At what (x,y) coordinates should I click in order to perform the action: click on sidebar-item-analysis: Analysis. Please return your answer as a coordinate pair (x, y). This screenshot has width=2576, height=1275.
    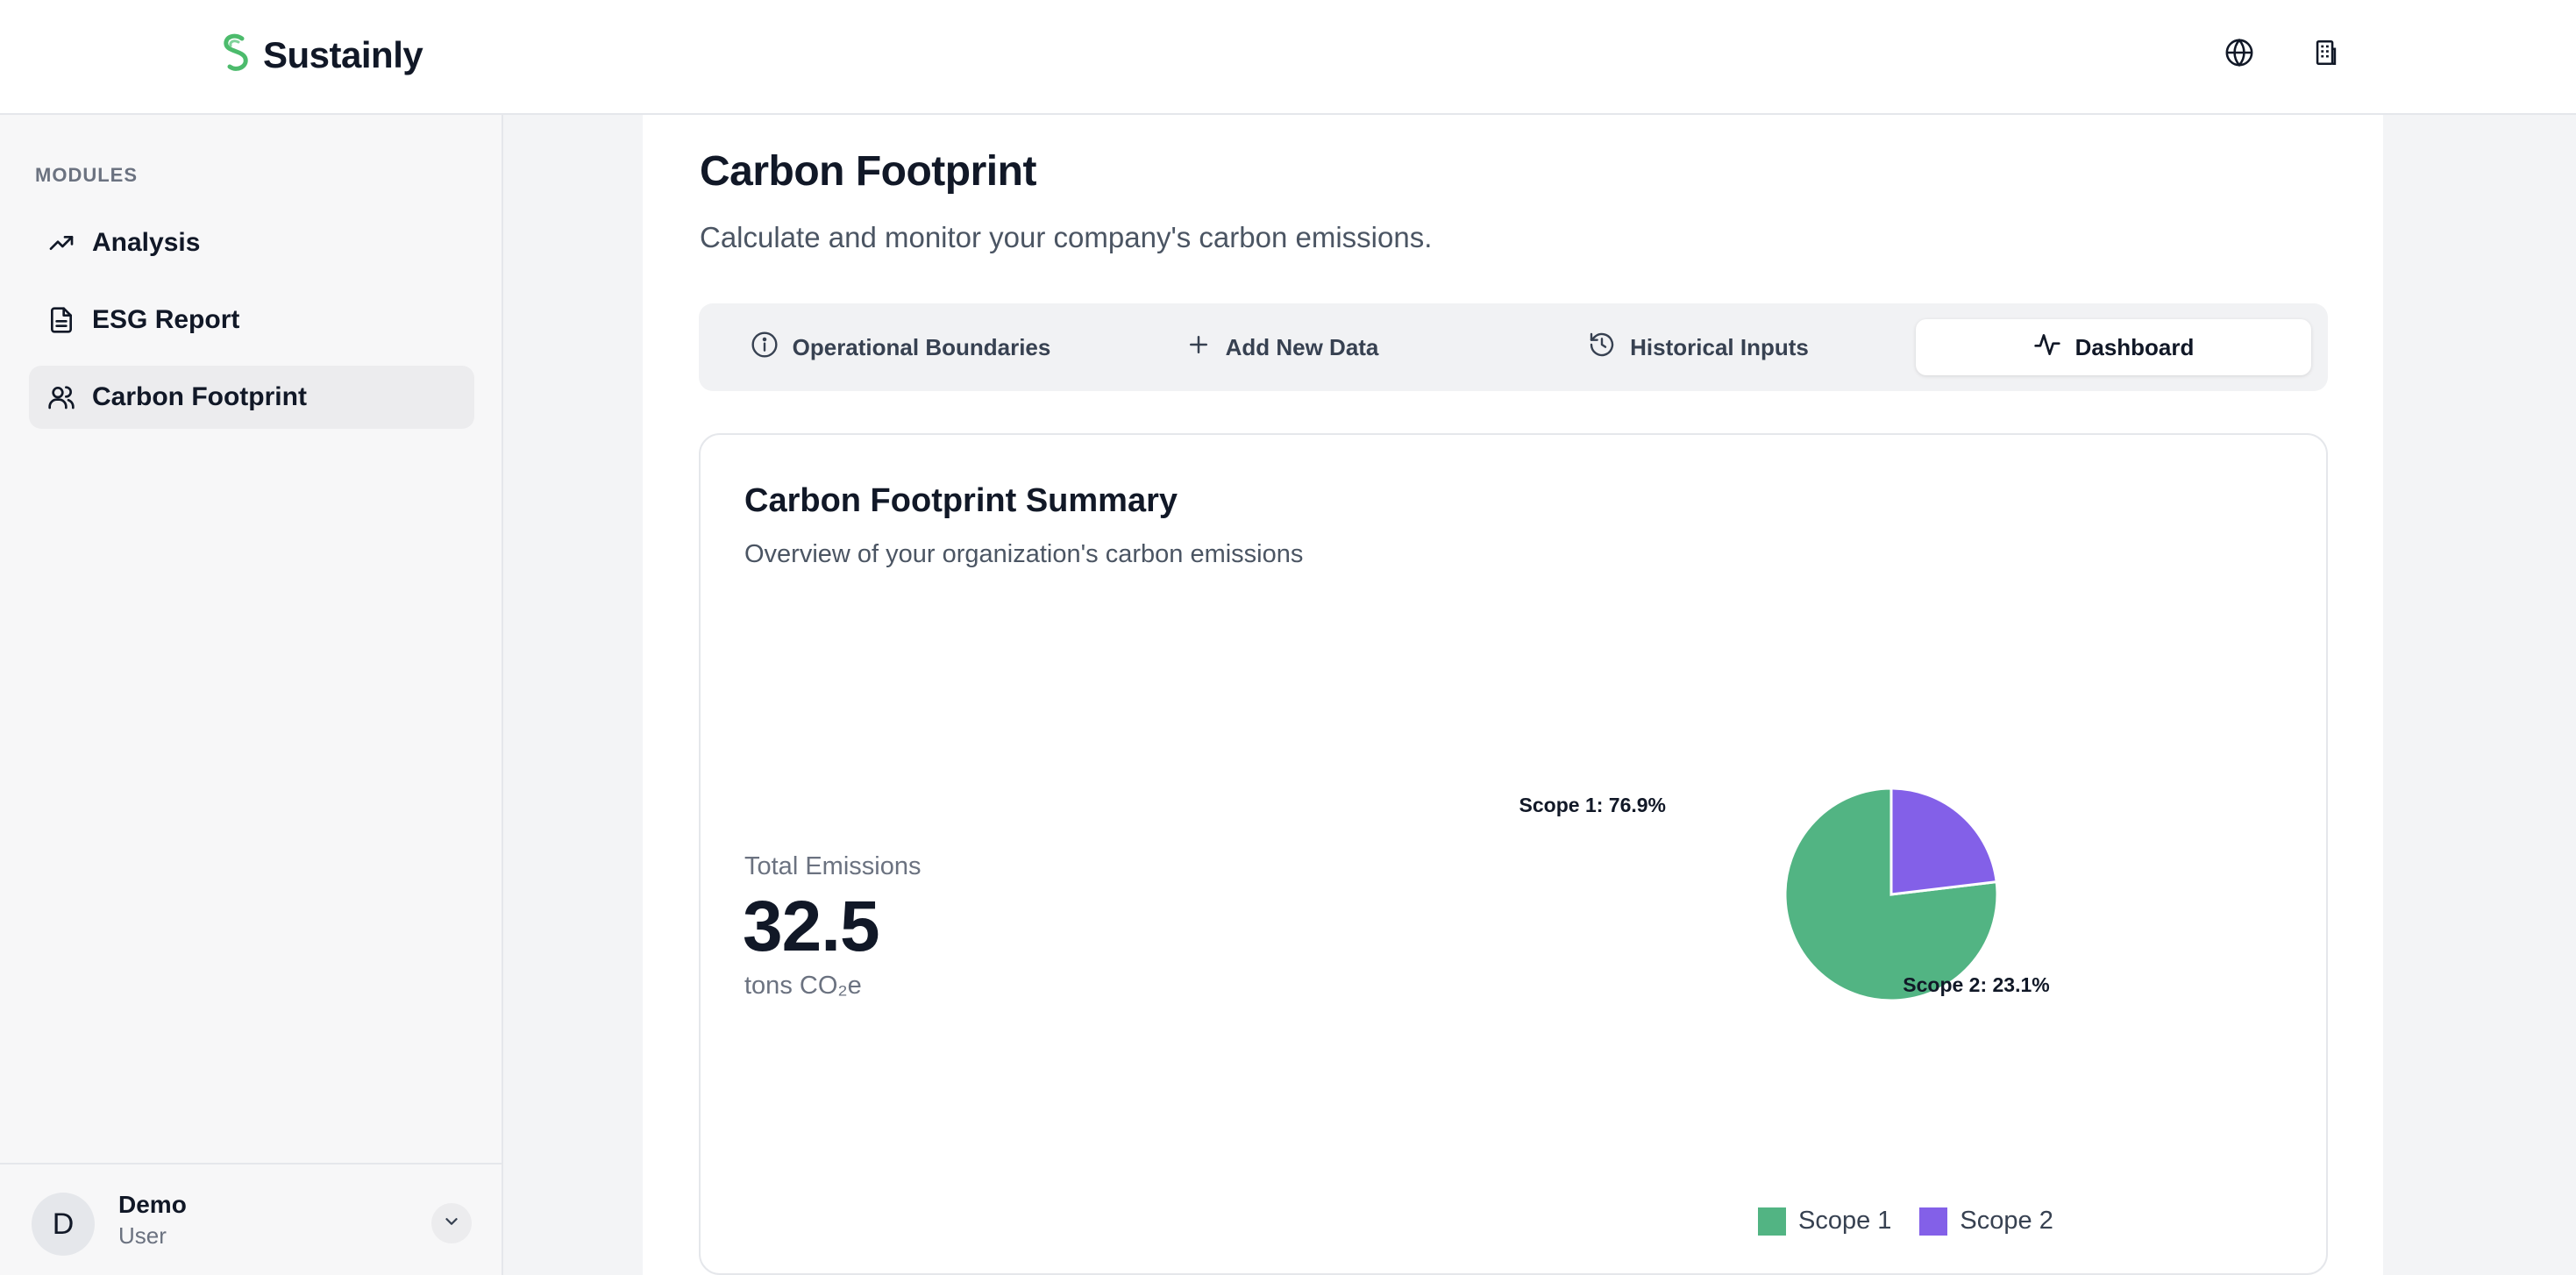
    Looking at the image, I should click on (251, 242).